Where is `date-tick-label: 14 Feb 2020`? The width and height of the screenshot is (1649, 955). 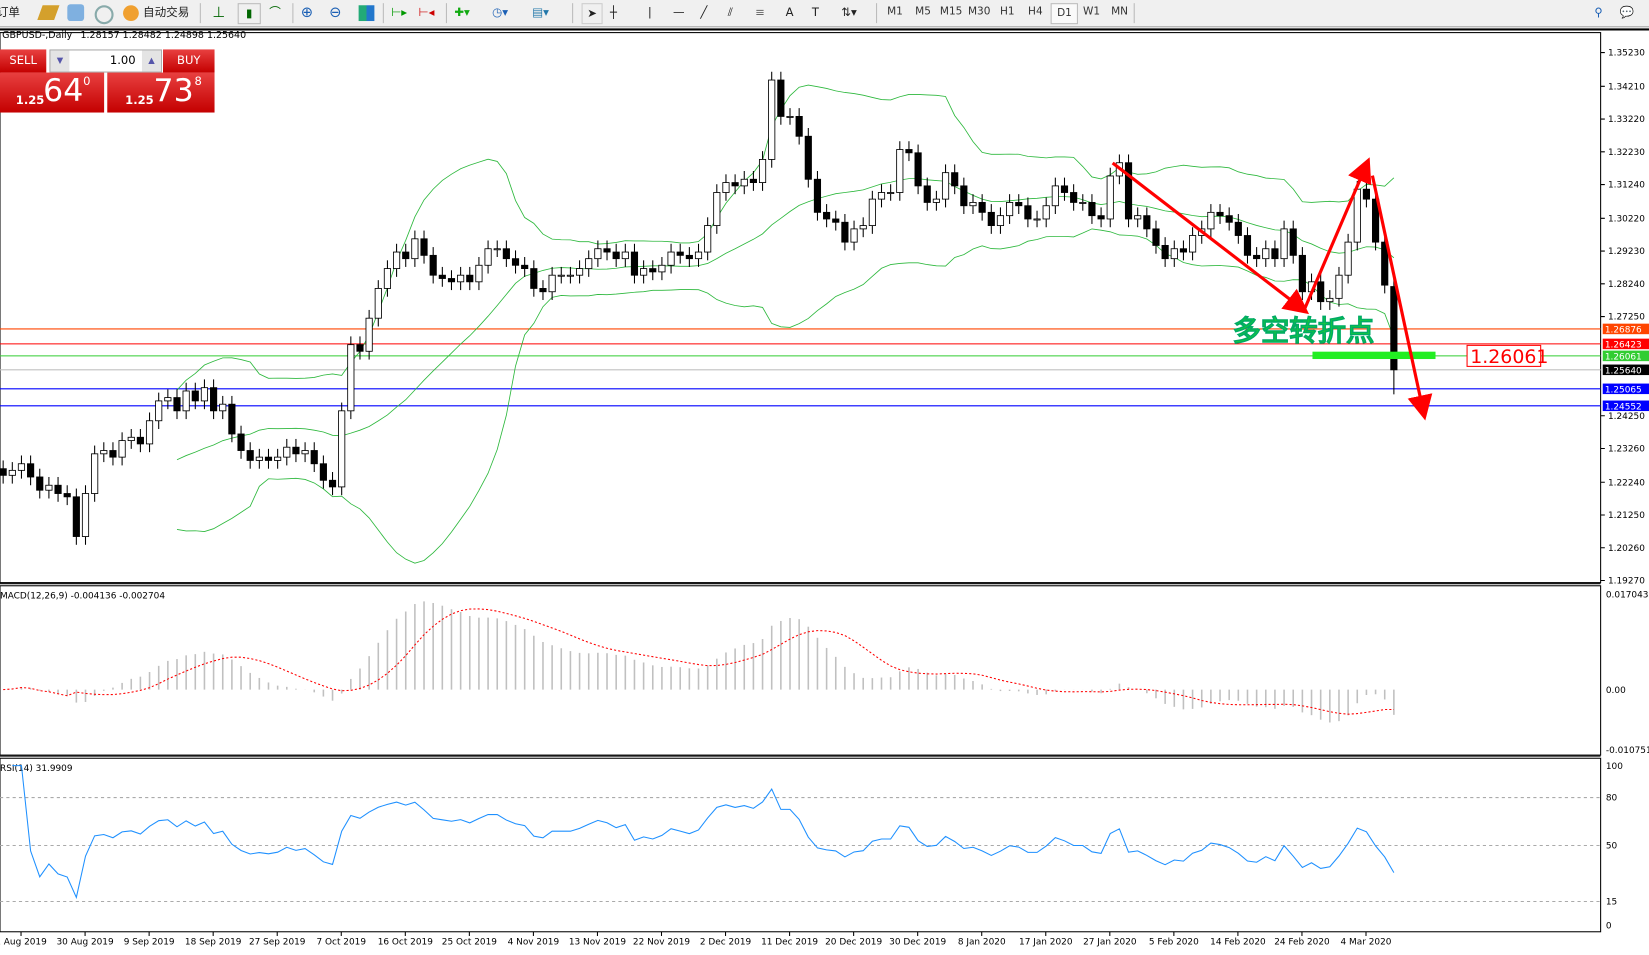
date-tick-label: 14 Feb 2020 is located at coordinates (1238, 942).